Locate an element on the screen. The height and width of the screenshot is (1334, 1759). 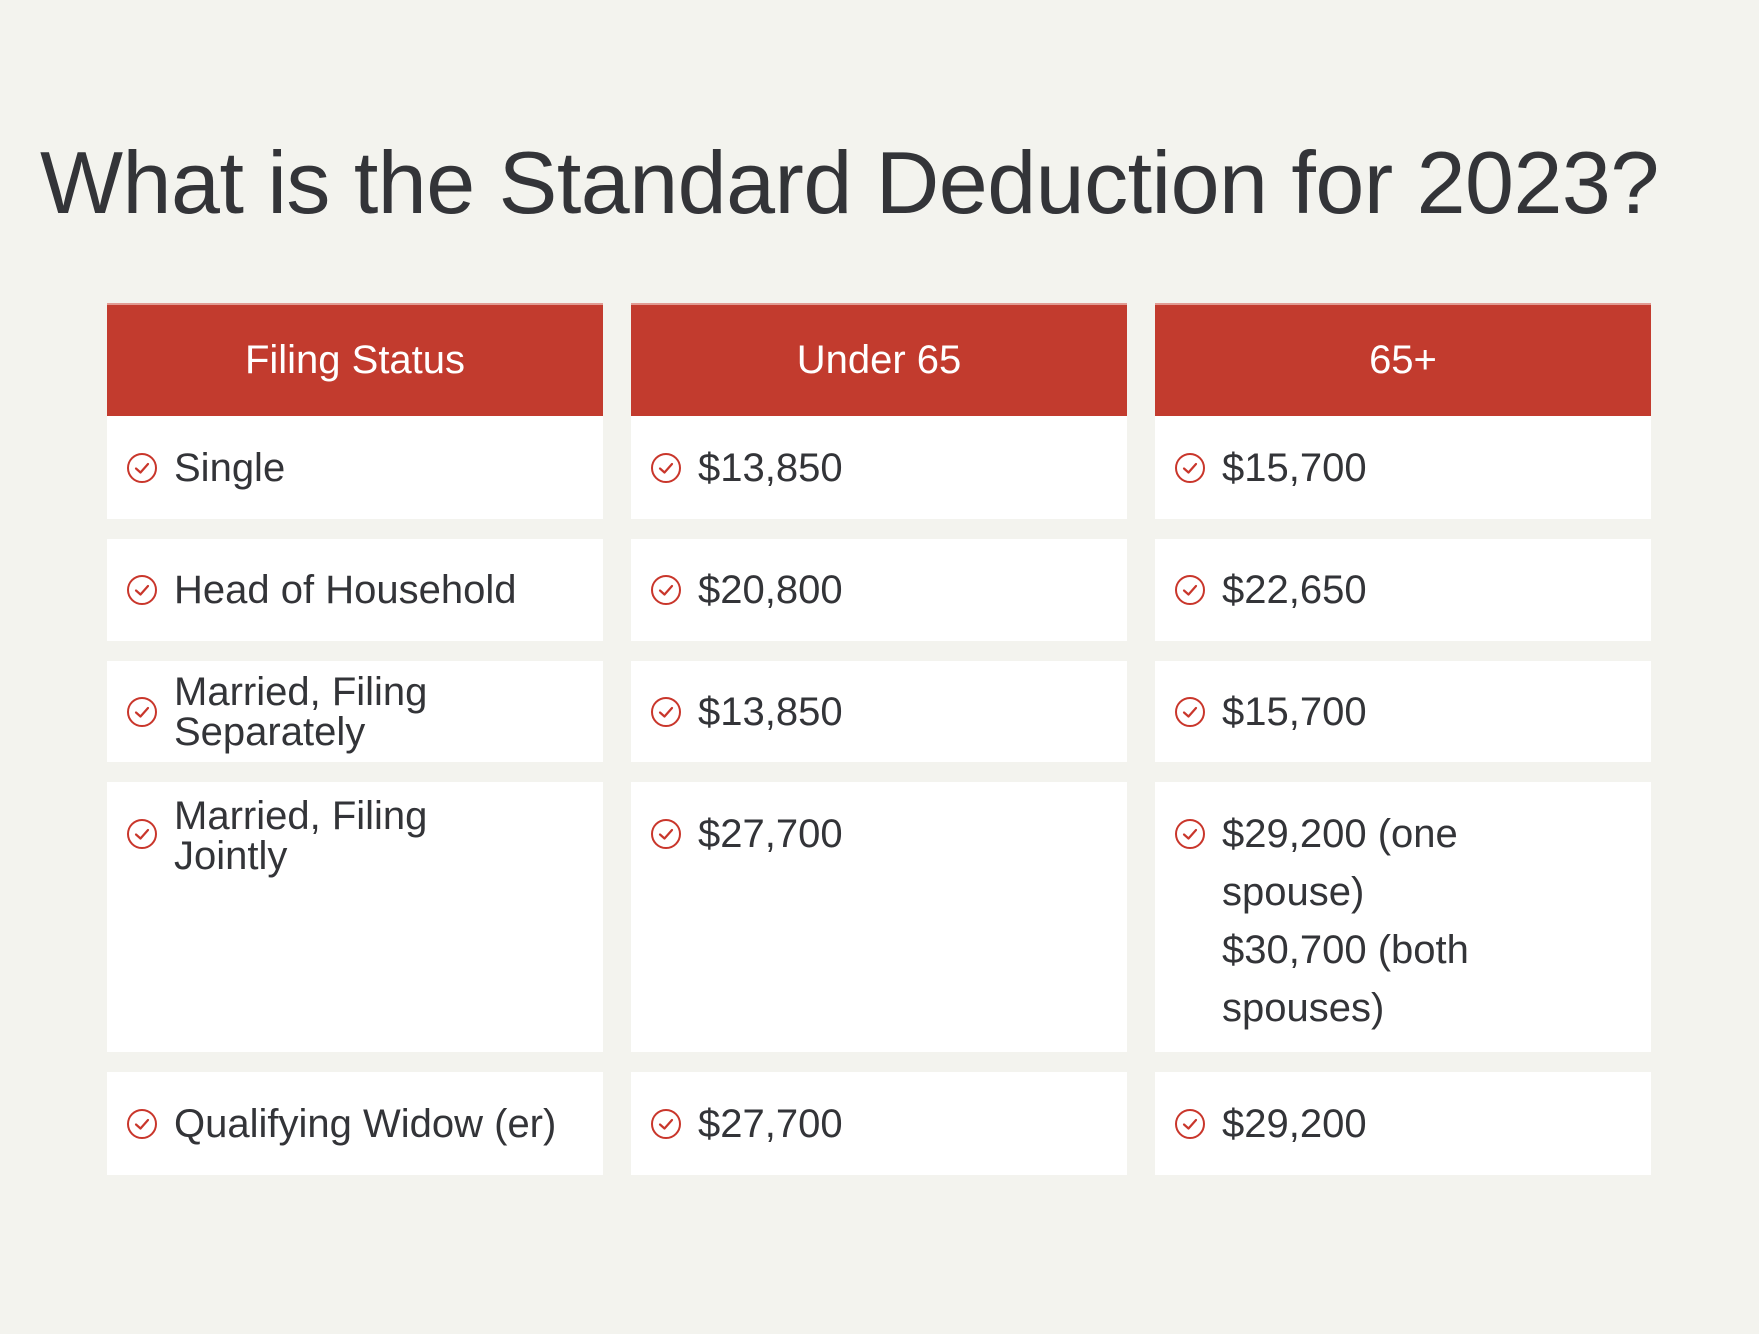
under-65-cell: $20,800 is located at coordinates (879, 590).